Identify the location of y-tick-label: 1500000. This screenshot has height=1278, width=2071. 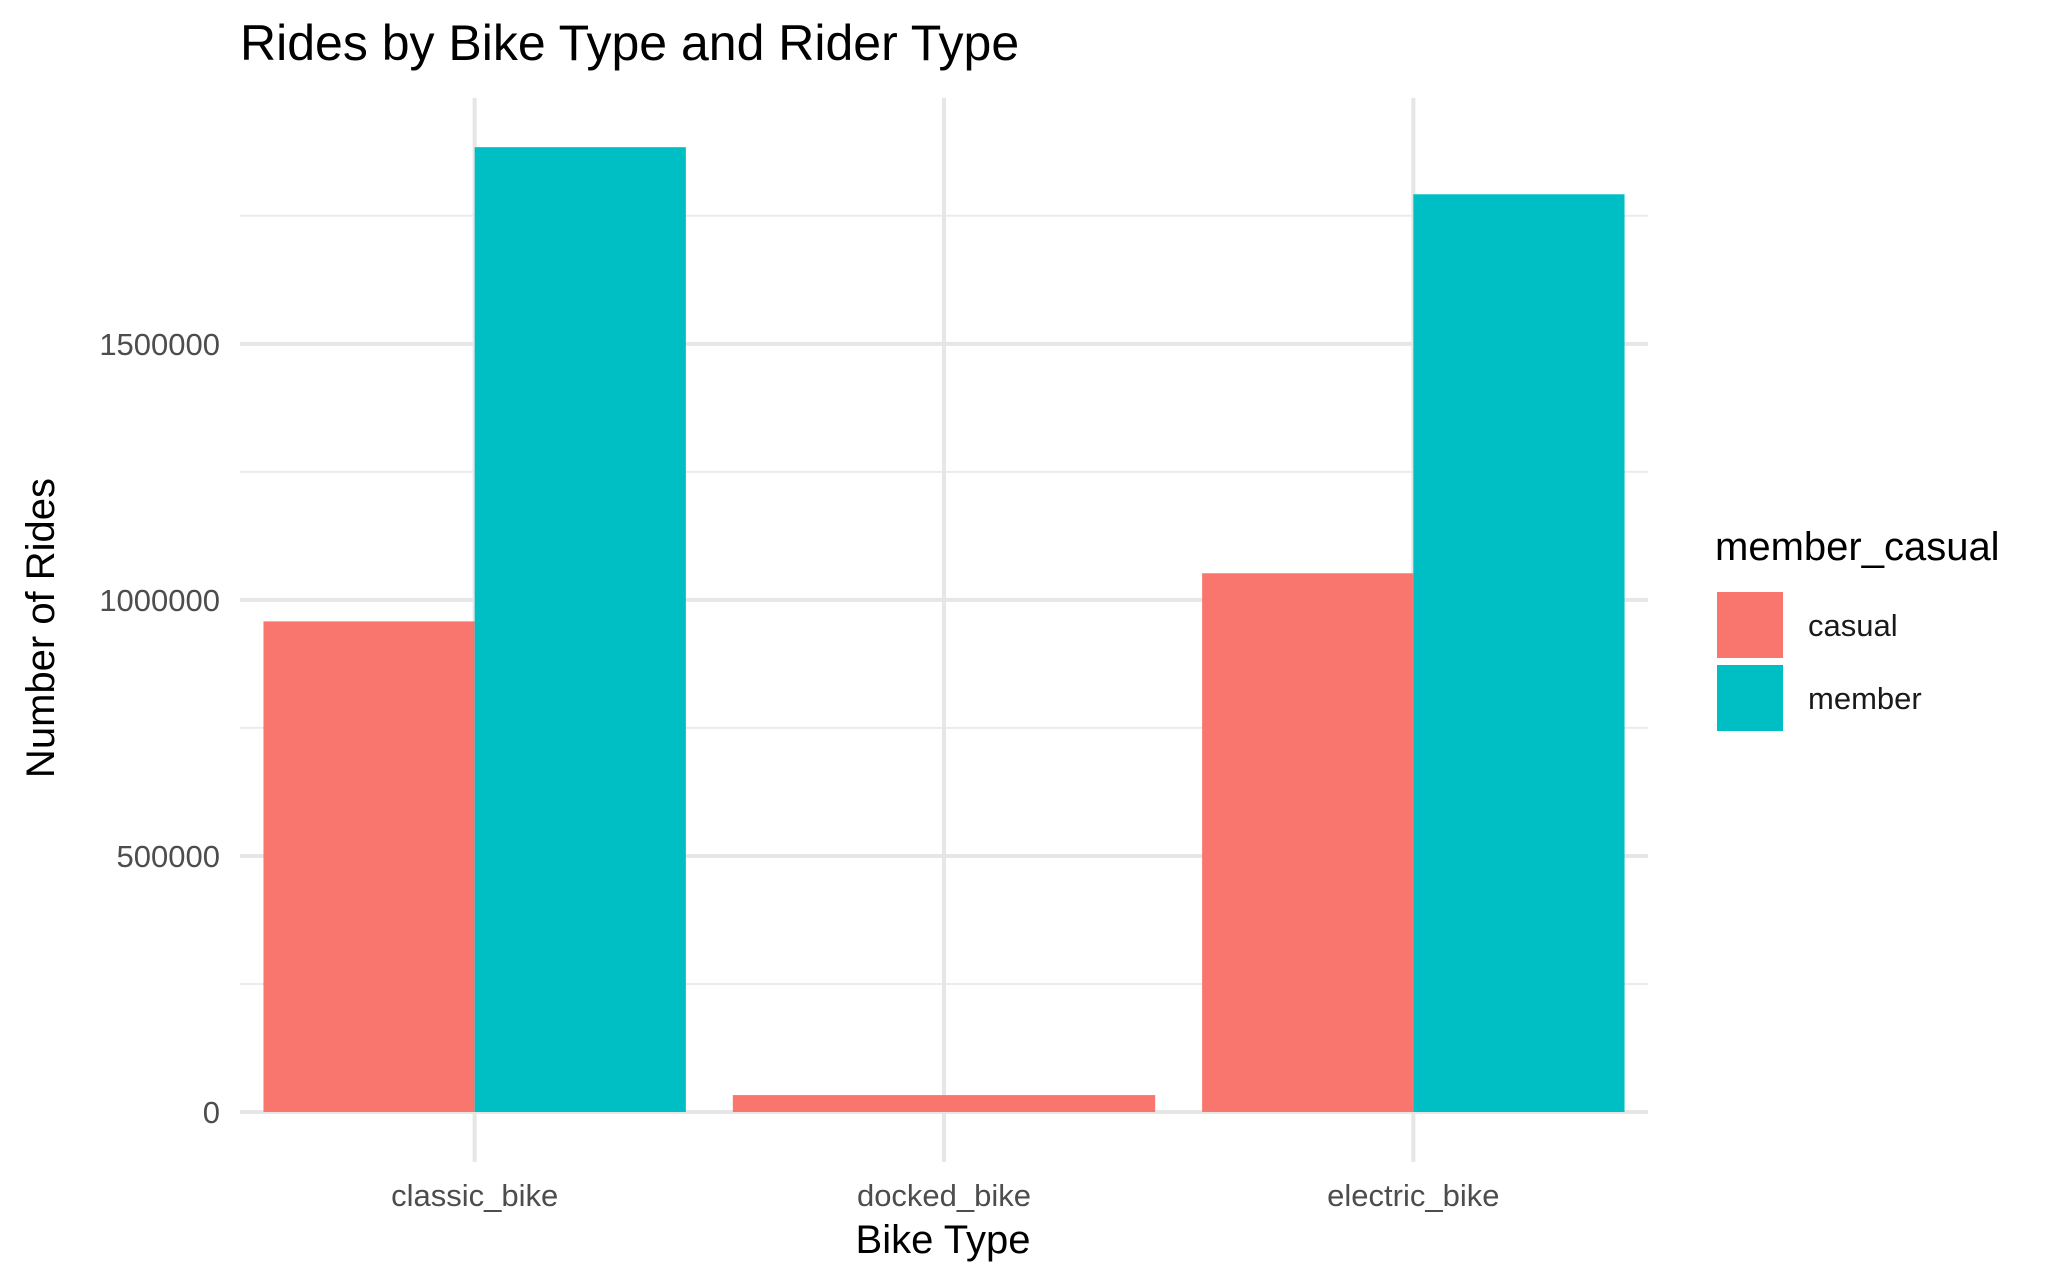
(159, 344).